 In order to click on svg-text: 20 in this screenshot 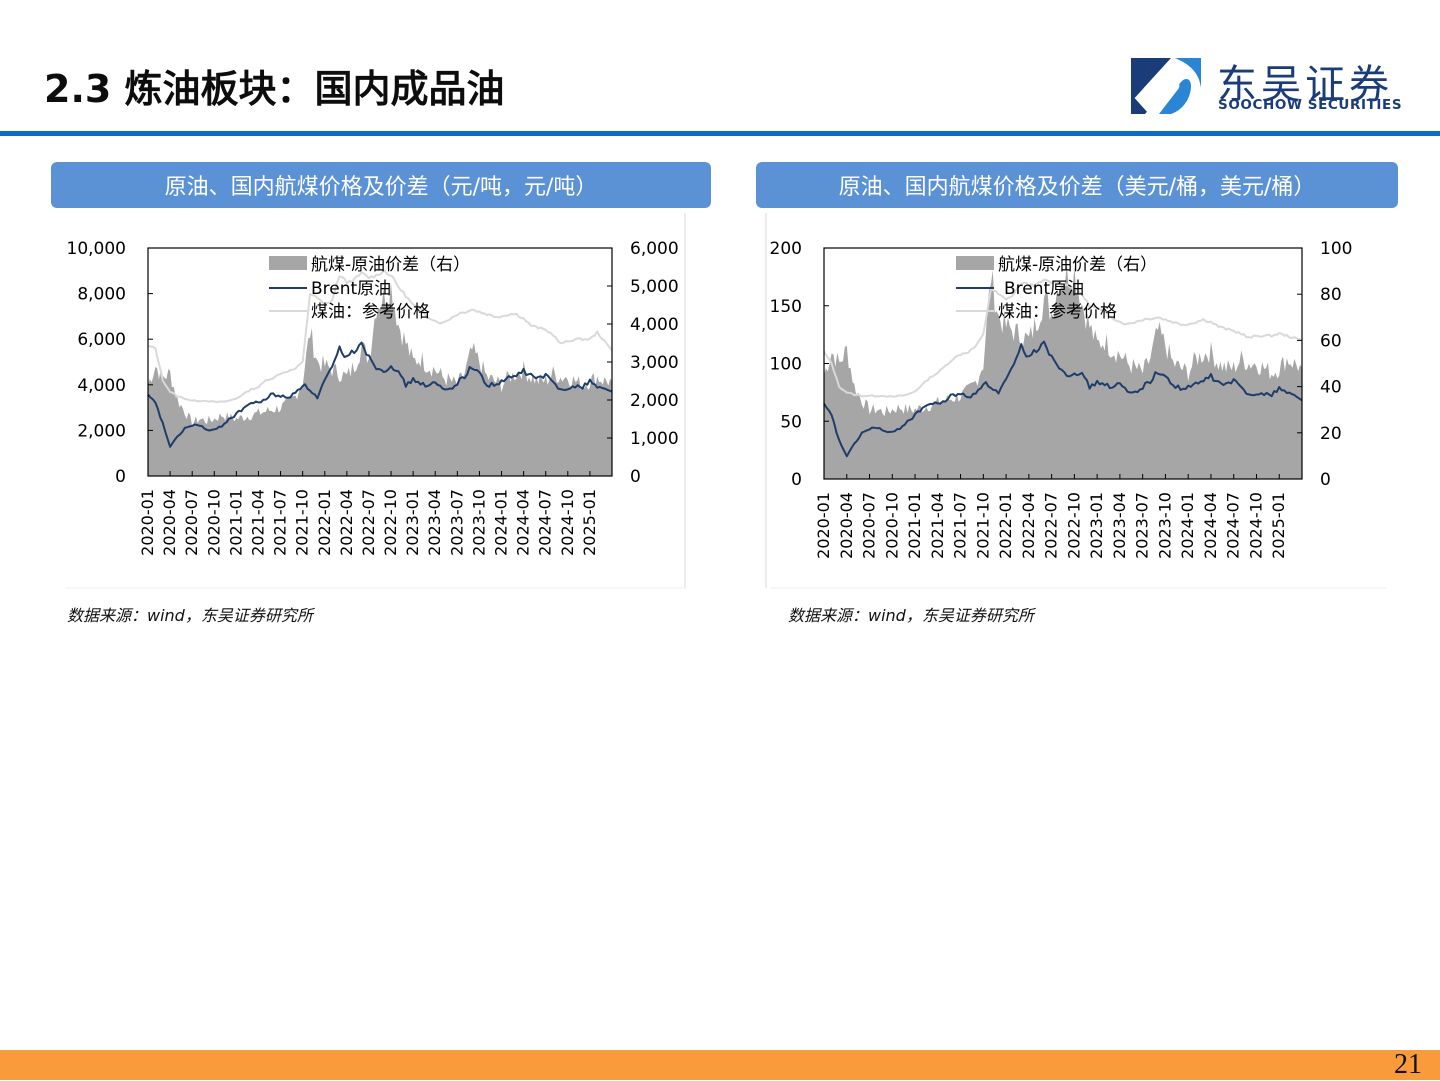, I will do `click(1331, 434)`.